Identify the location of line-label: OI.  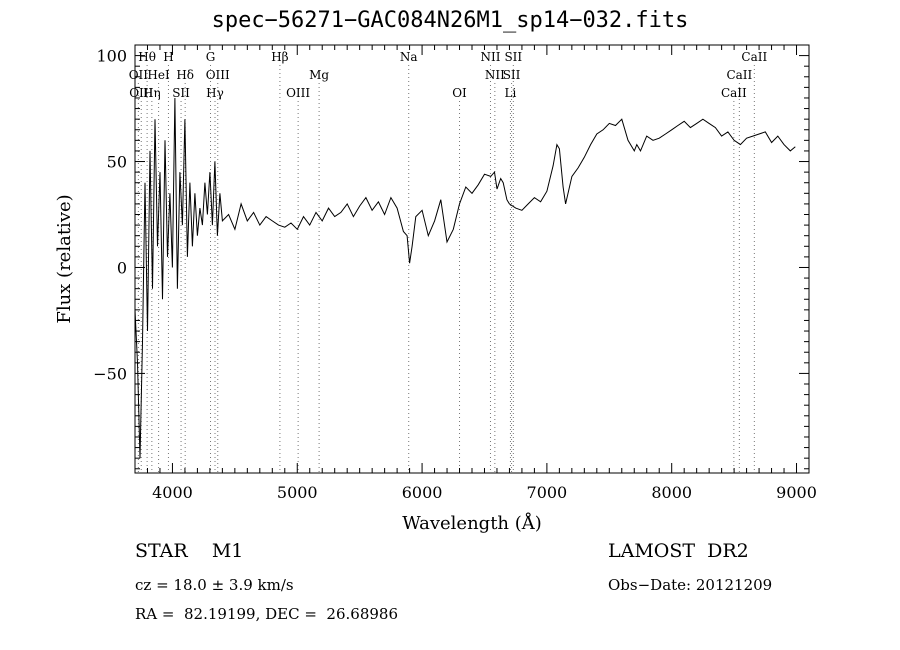
(459, 93).